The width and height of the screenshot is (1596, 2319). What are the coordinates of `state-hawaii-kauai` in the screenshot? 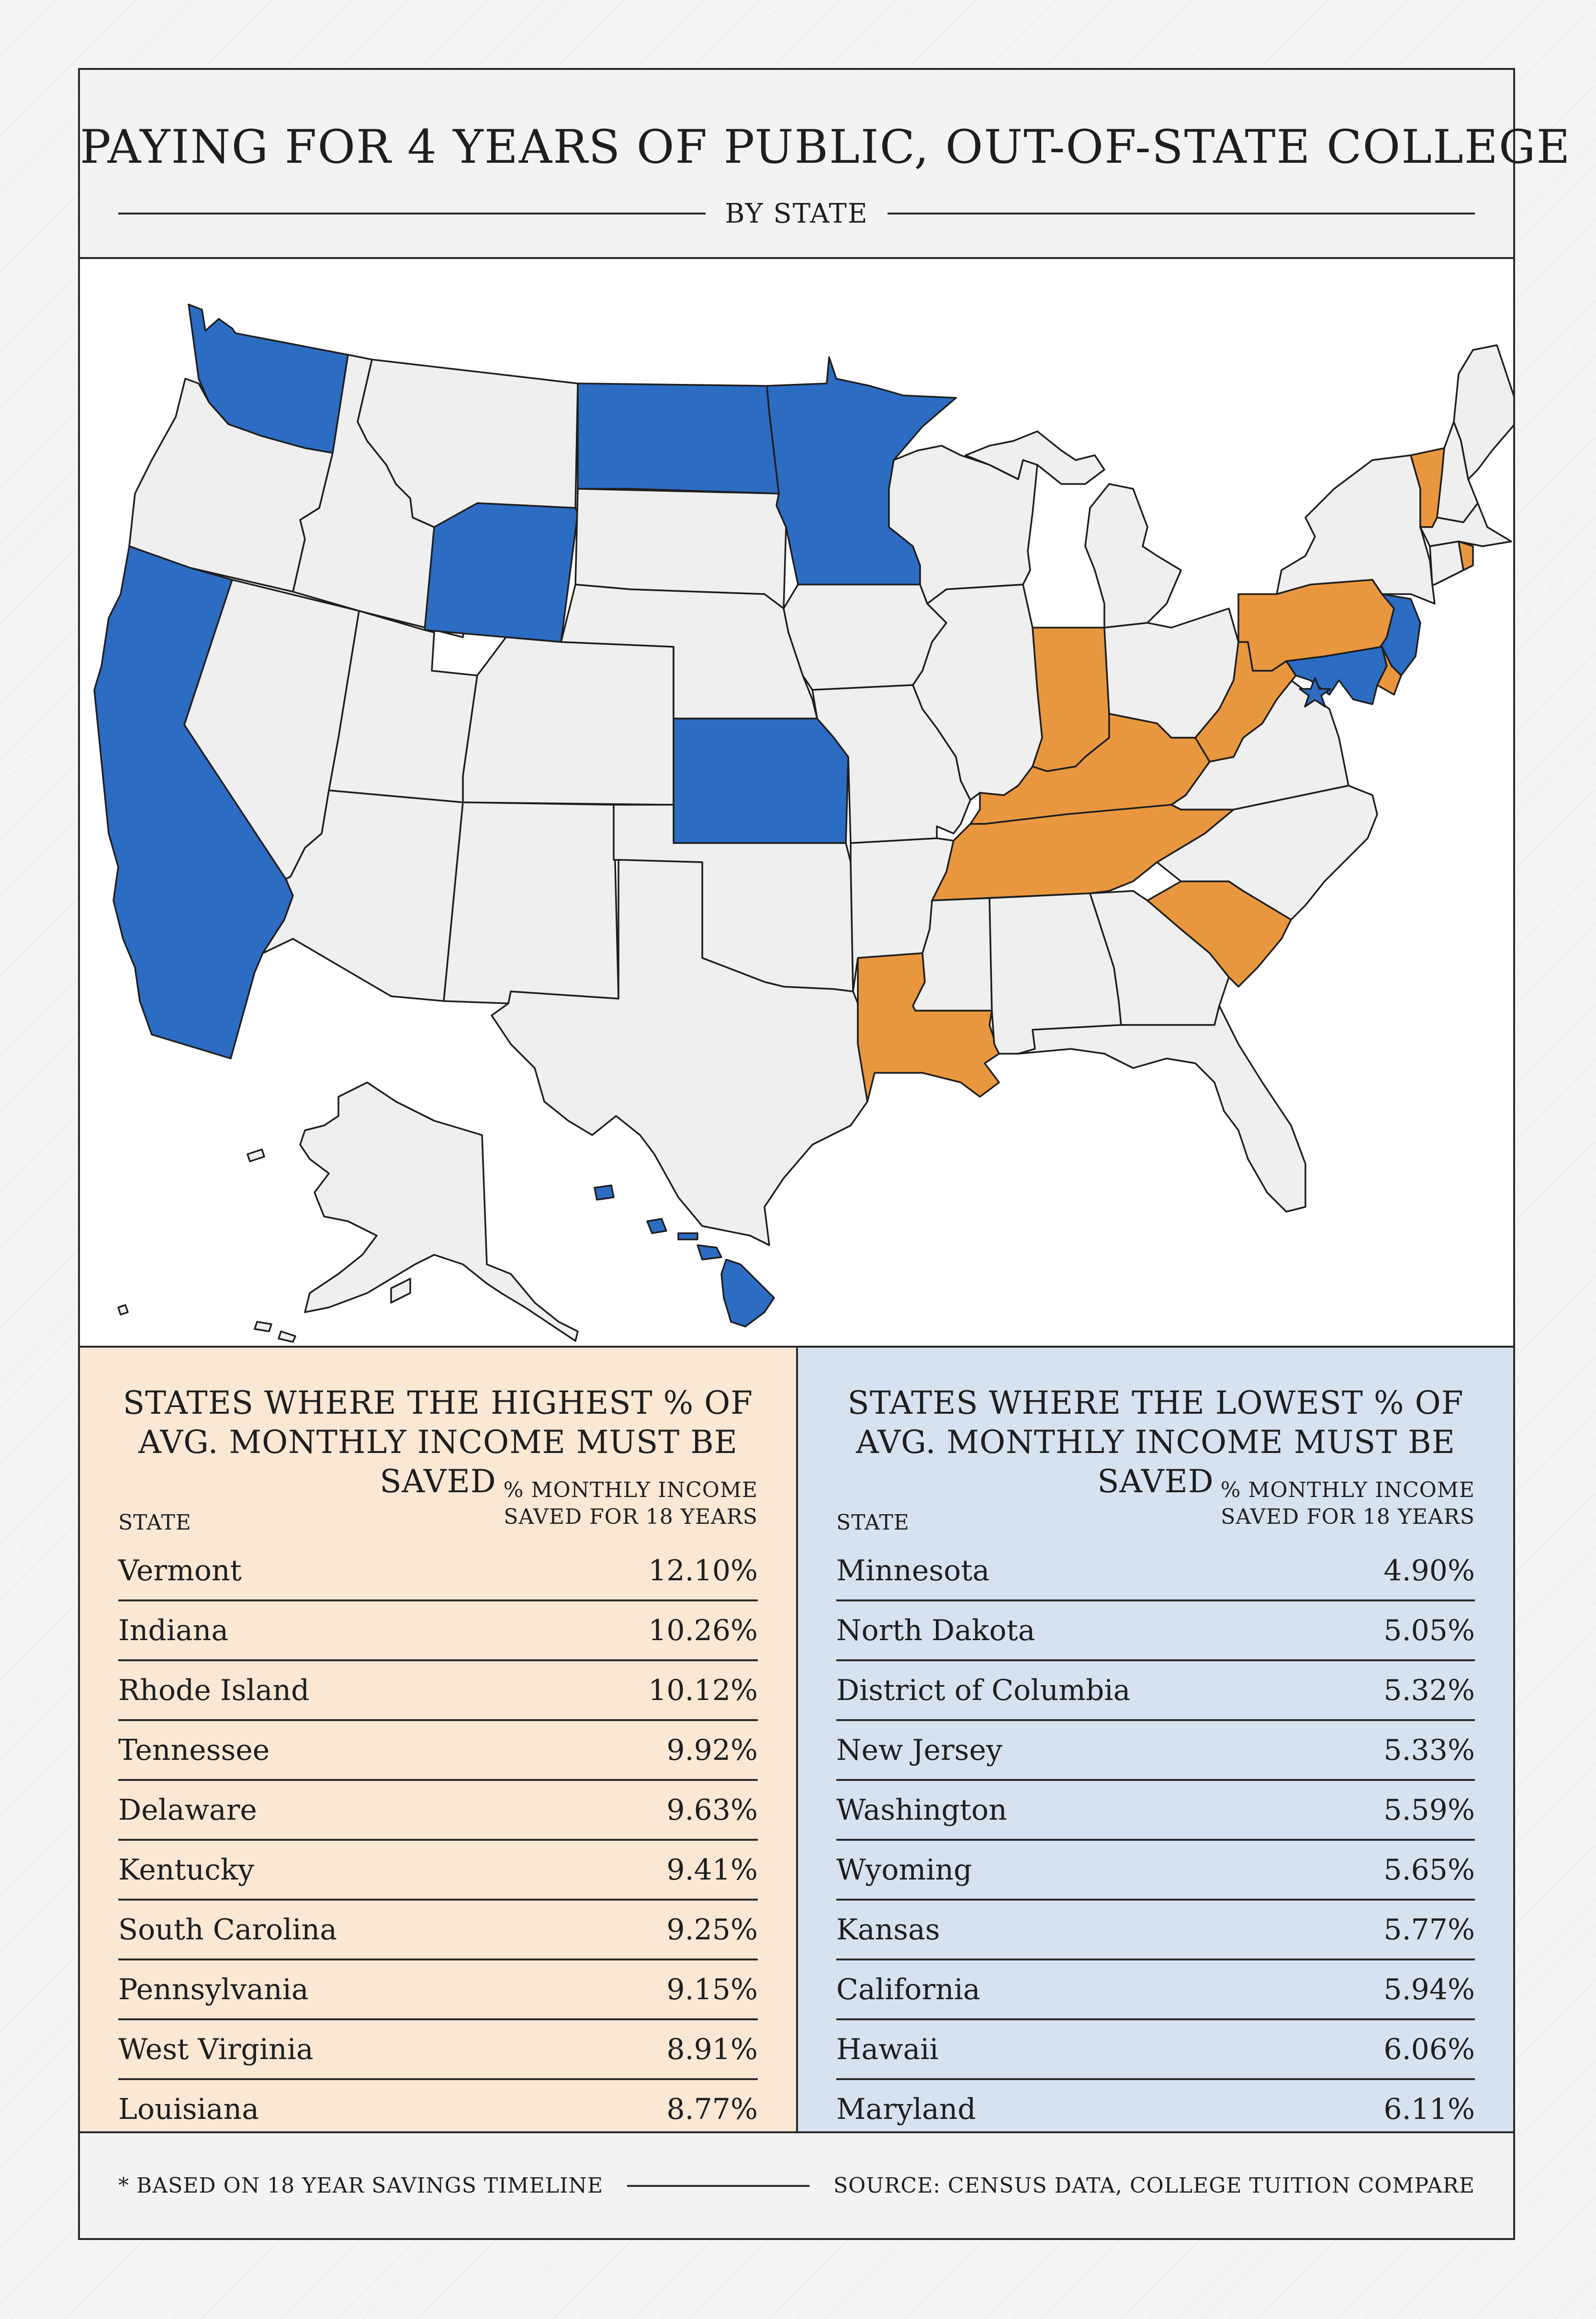 It's located at (604, 1192).